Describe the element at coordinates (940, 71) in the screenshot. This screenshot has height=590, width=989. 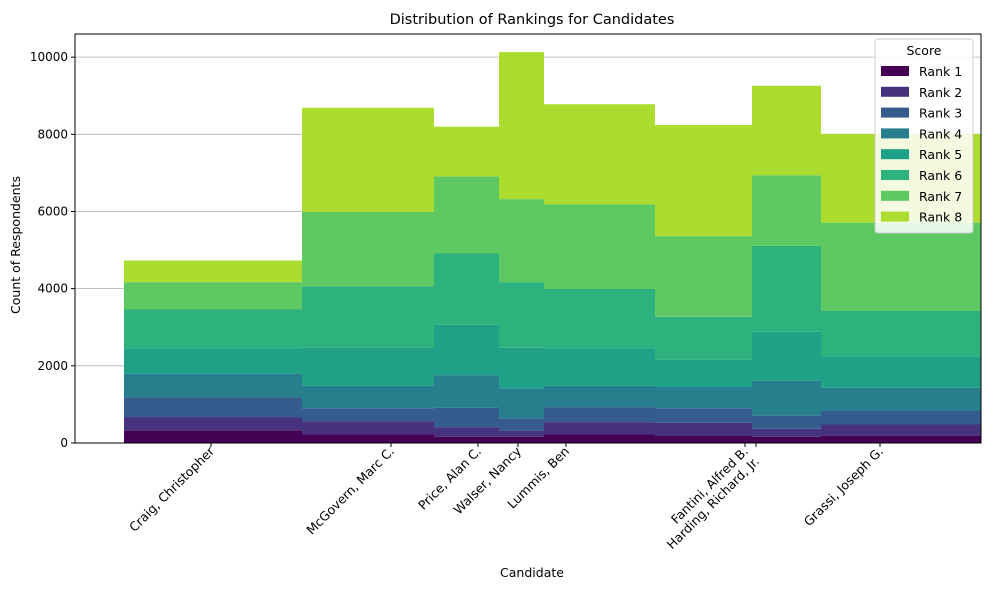
I see `legend-label: Rank 1` at that location.